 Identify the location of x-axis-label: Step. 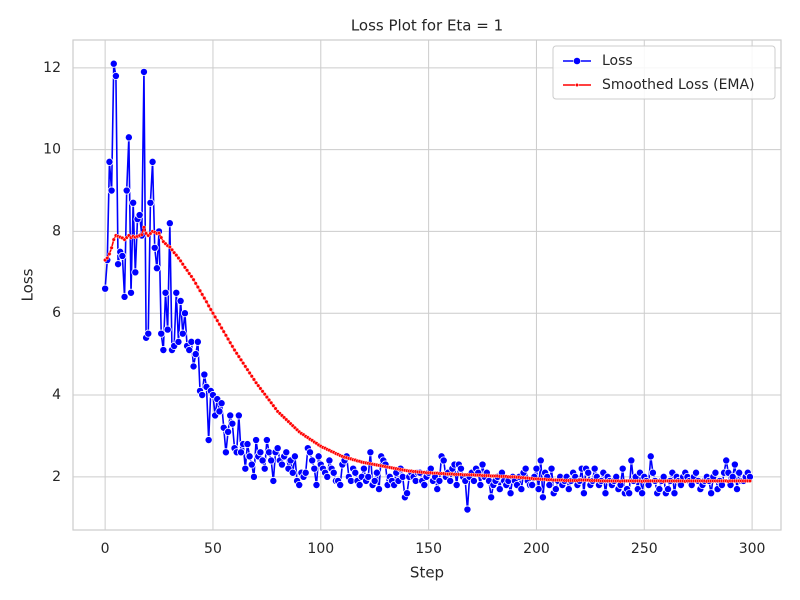
(427, 573).